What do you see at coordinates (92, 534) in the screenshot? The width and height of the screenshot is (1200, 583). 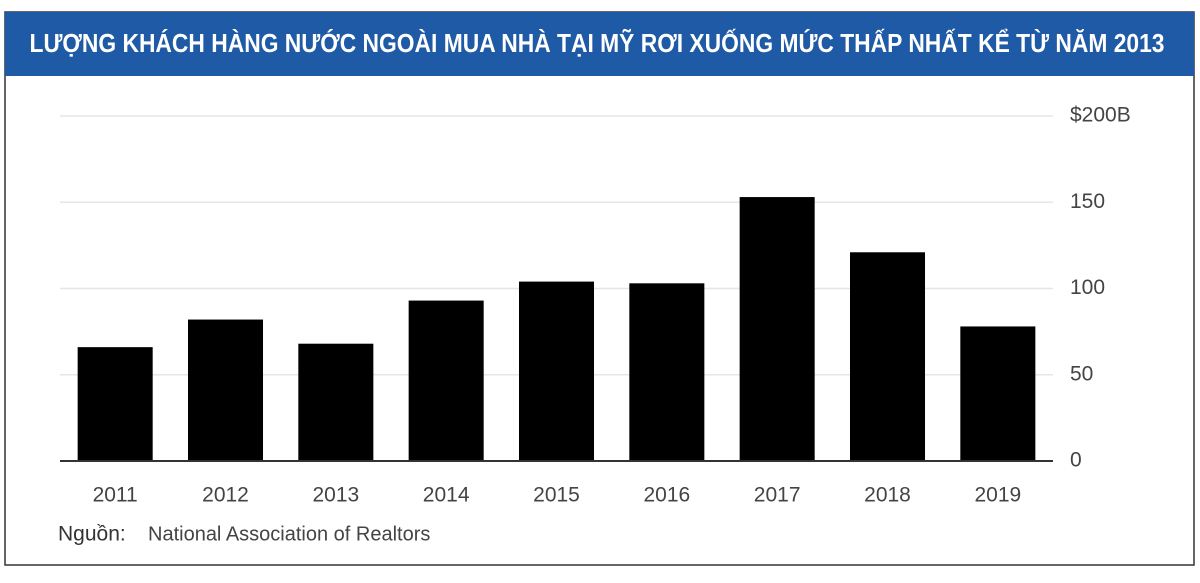 I see `source-label: Nguồn:` at bounding box center [92, 534].